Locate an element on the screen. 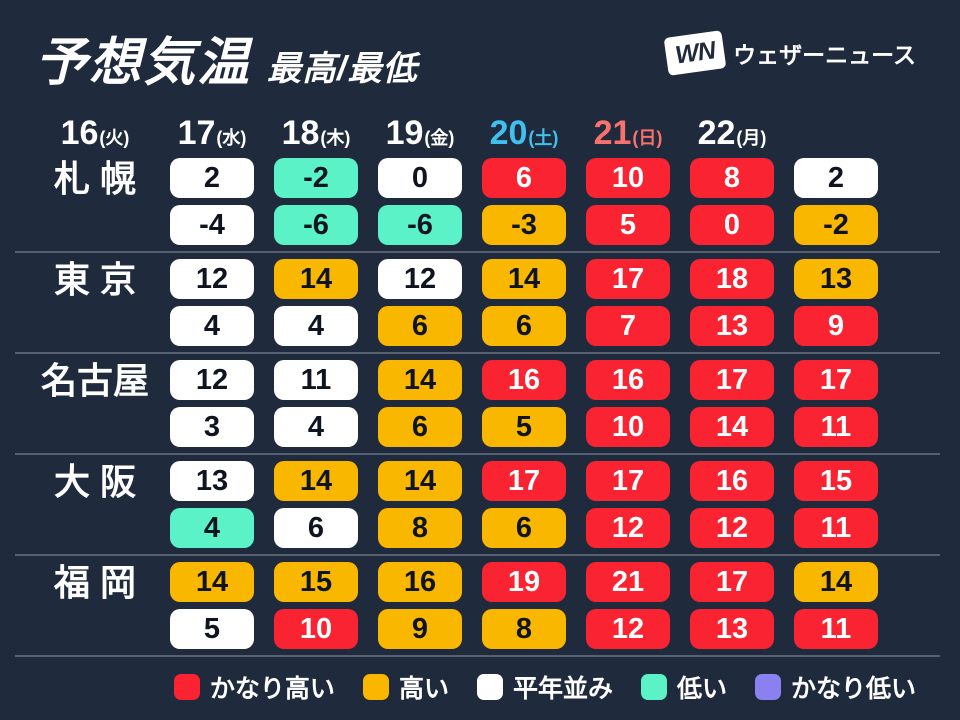 The width and height of the screenshot is (960, 720). high-temp-cell: 11 is located at coordinates (316, 380).